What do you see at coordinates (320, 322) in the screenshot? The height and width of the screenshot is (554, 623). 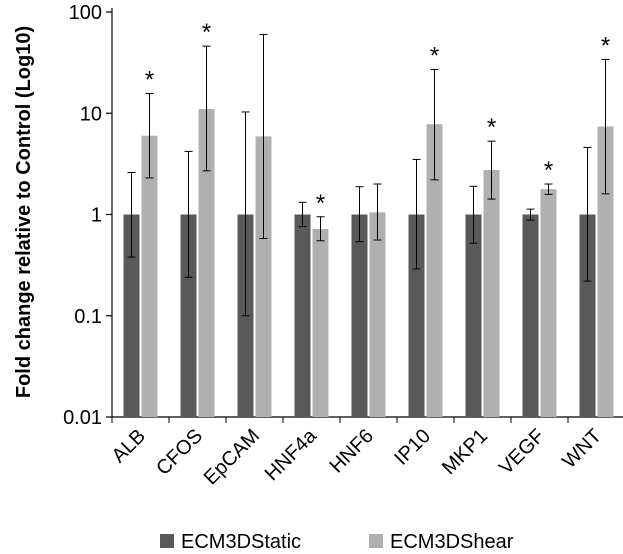 I see `bar-ECM3DShear-HNF4a` at bounding box center [320, 322].